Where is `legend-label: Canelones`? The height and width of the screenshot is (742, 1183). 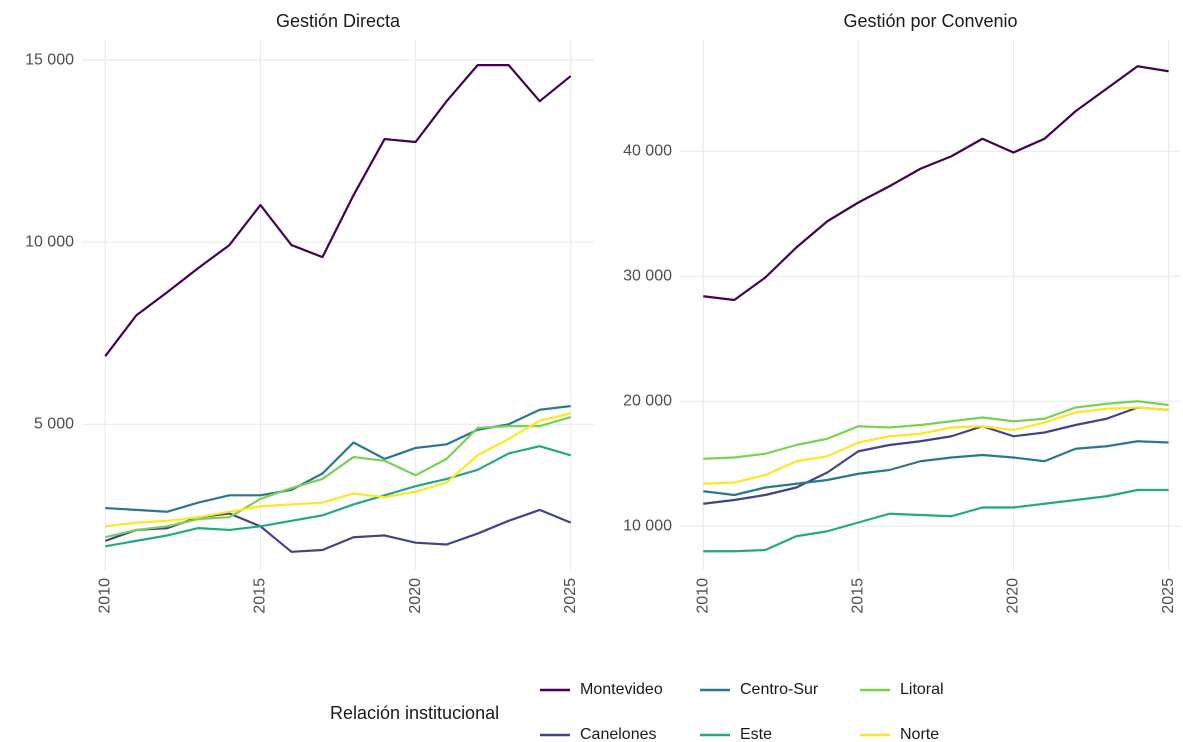 legend-label: Canelones is located at coordinates (618, 734).